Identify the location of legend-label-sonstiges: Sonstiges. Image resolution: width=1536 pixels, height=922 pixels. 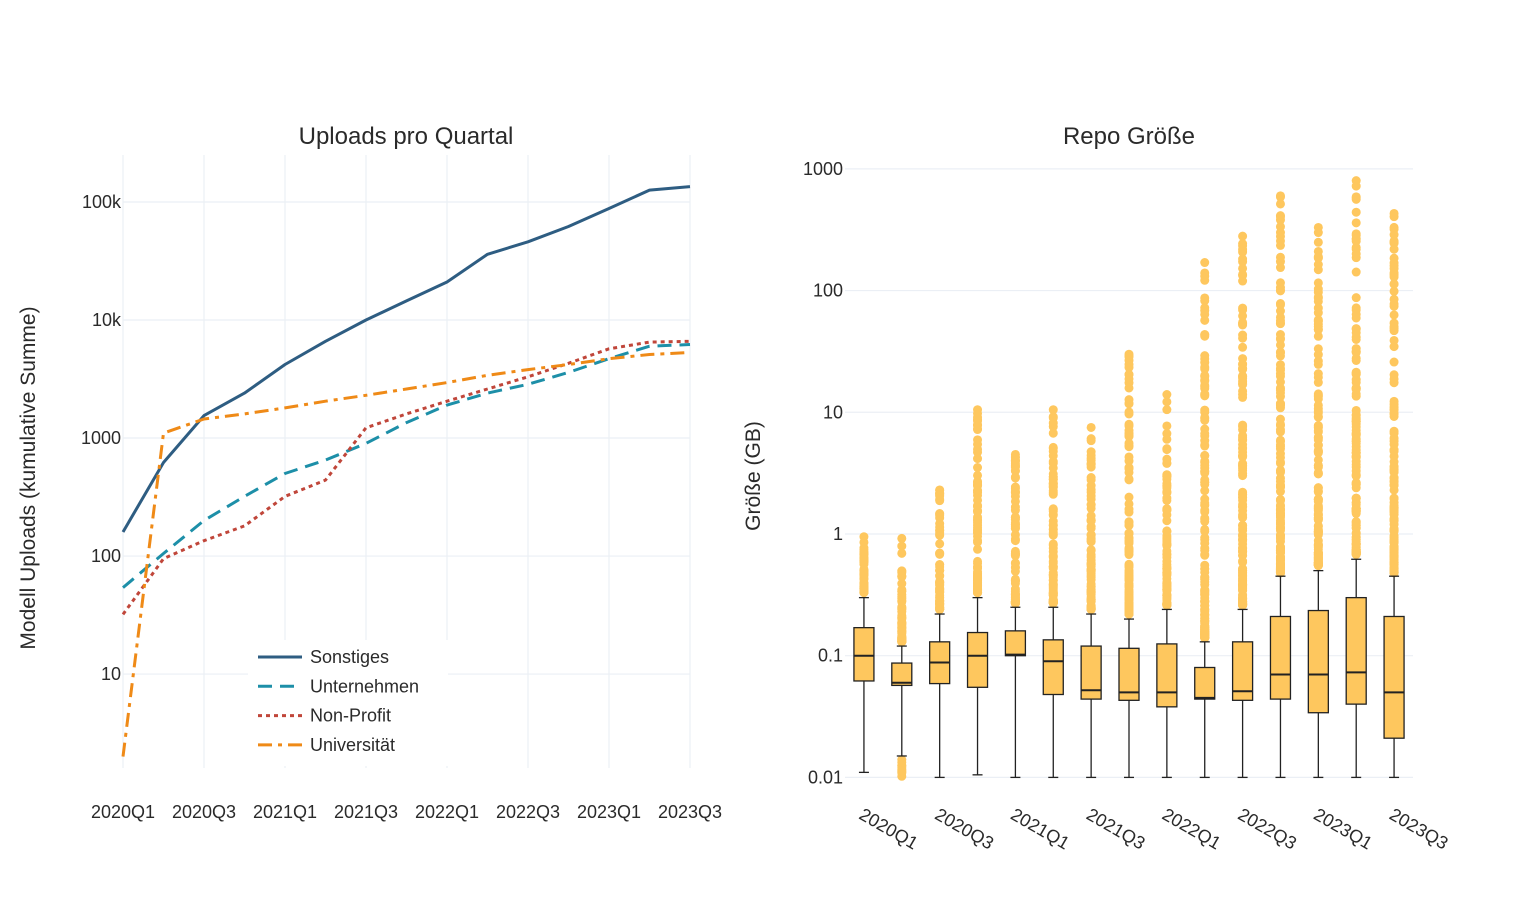
(349, 657).